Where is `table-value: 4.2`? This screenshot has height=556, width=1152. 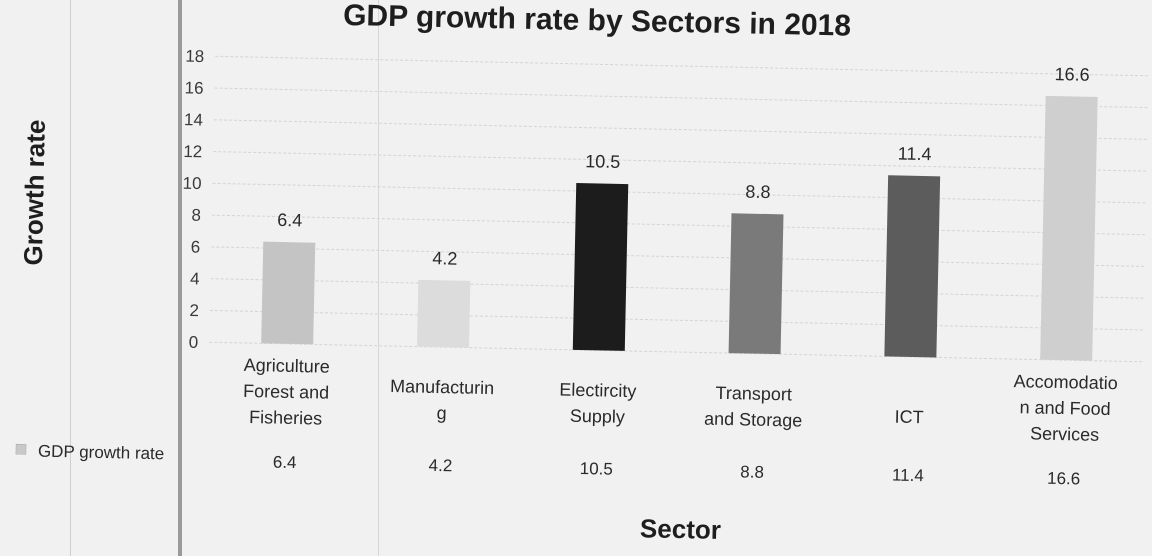 table-value: 4.2 is located at coordinates (440, 465).